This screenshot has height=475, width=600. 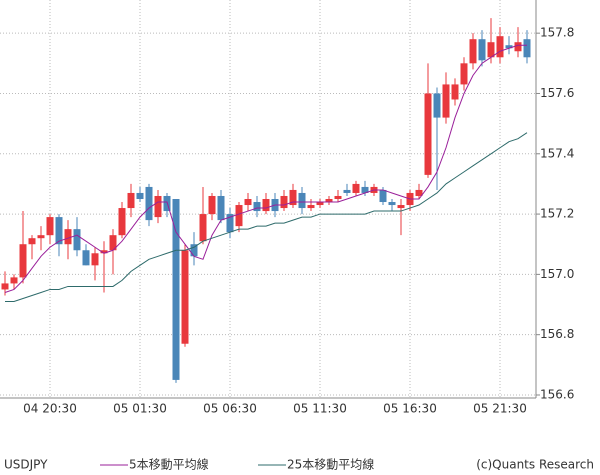 I want to click on y-tick-label: 157.4, so click(x=557, y=153).